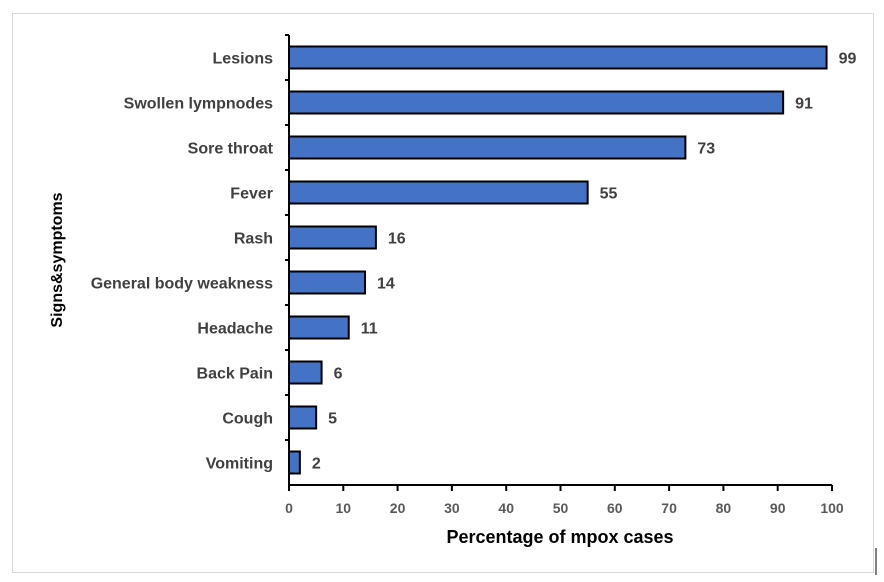 The height and width of the screenshot is (582, 884). What do you see at coordinates (182, 284) in the screenshot?
I see `category-label: General body weakness` at bounding box center [182, 284].